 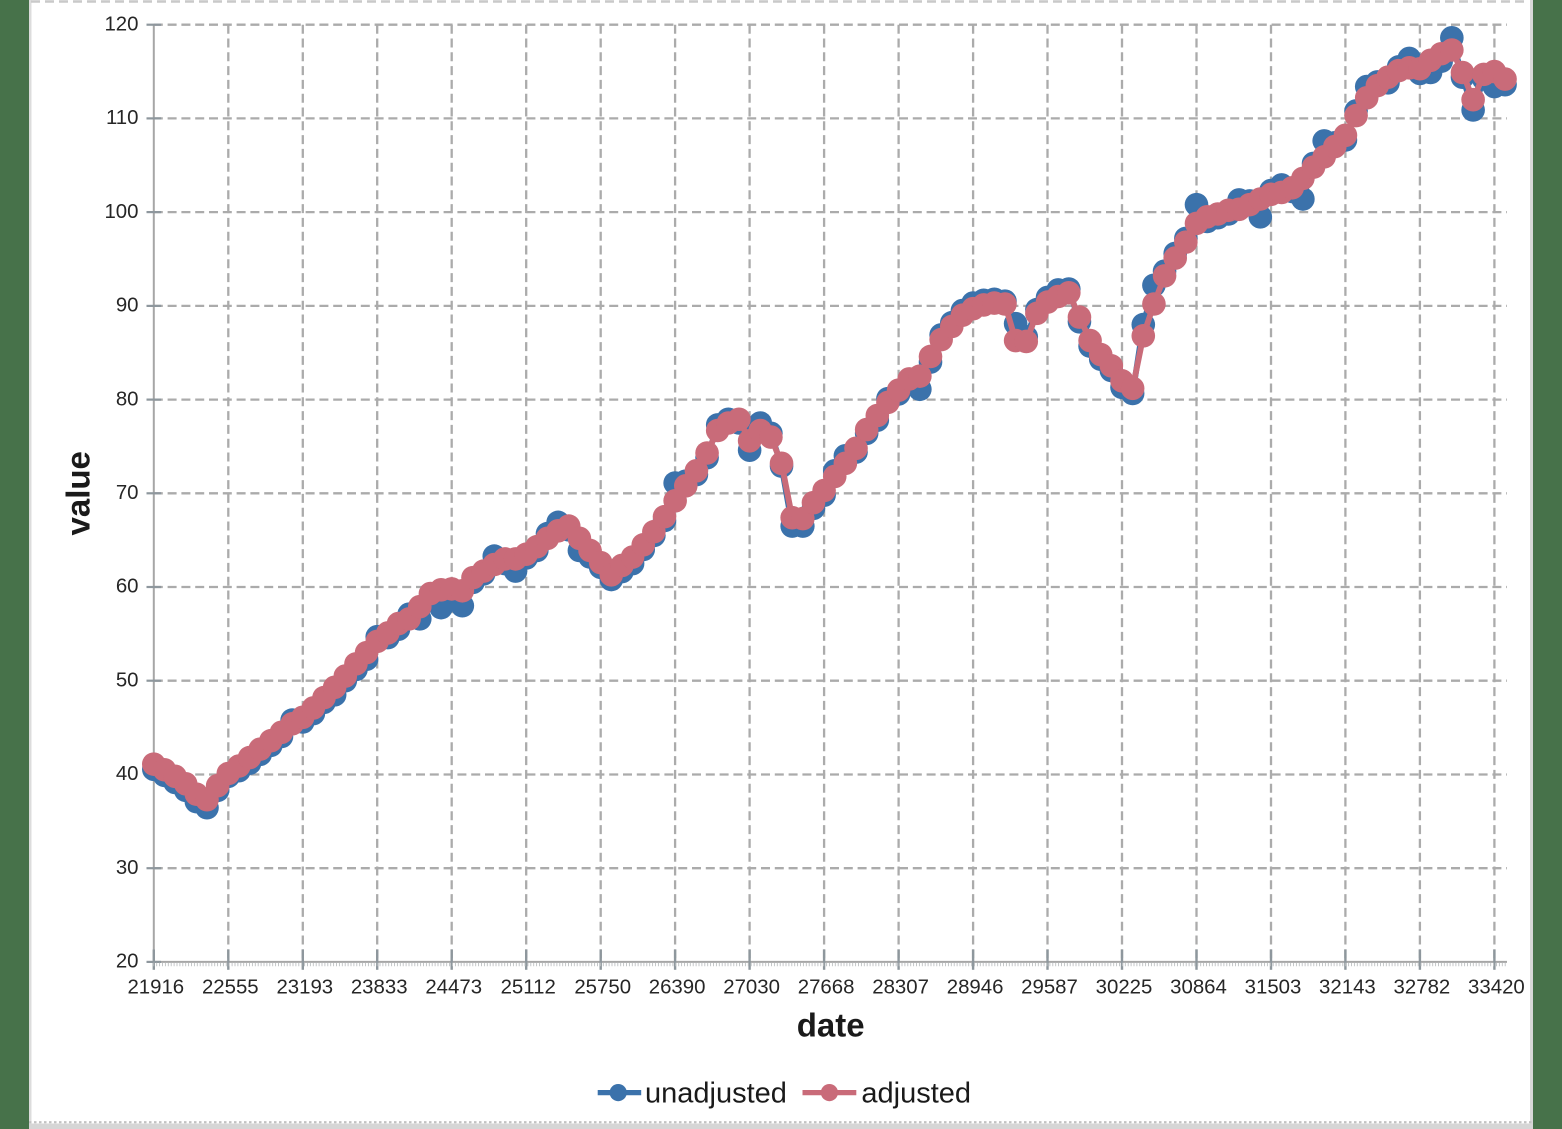 What do you see at coordinates (1422, 988) in the screenshot?
I see `svg-text: 32782` at bounding box center [1422, 988].